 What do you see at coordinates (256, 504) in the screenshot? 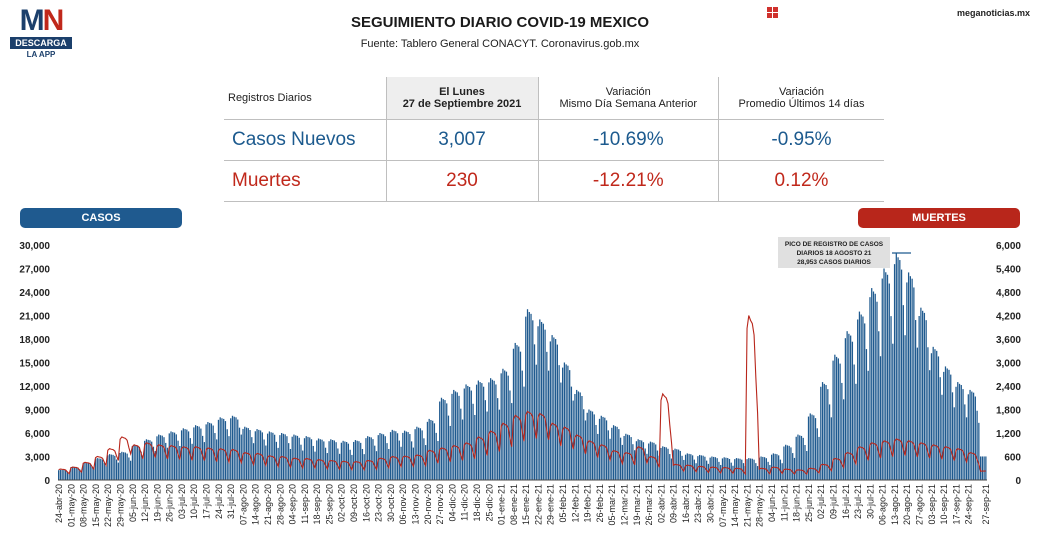
I see `x-tick-label: 14-ago-20` at bounding box center [256, 504].